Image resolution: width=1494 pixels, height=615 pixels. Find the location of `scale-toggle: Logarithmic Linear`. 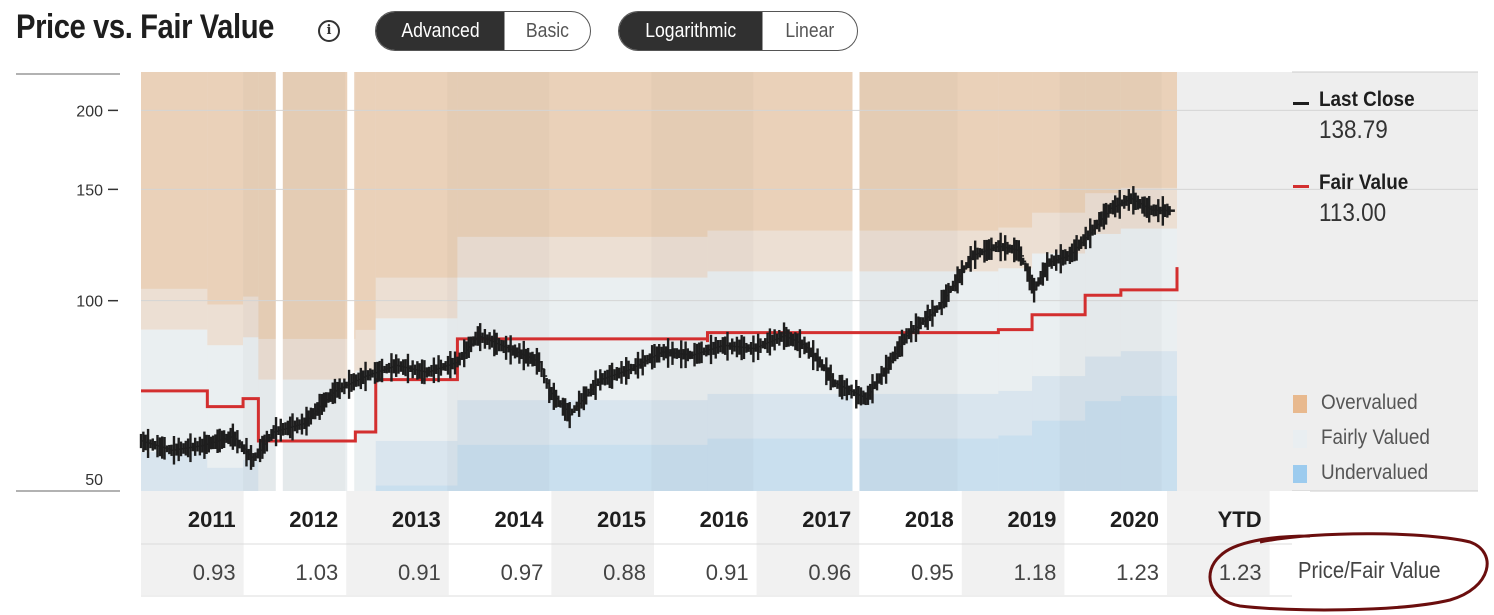

scale-toggle: Logarithmic Linear is located at coordinates (738, 31).